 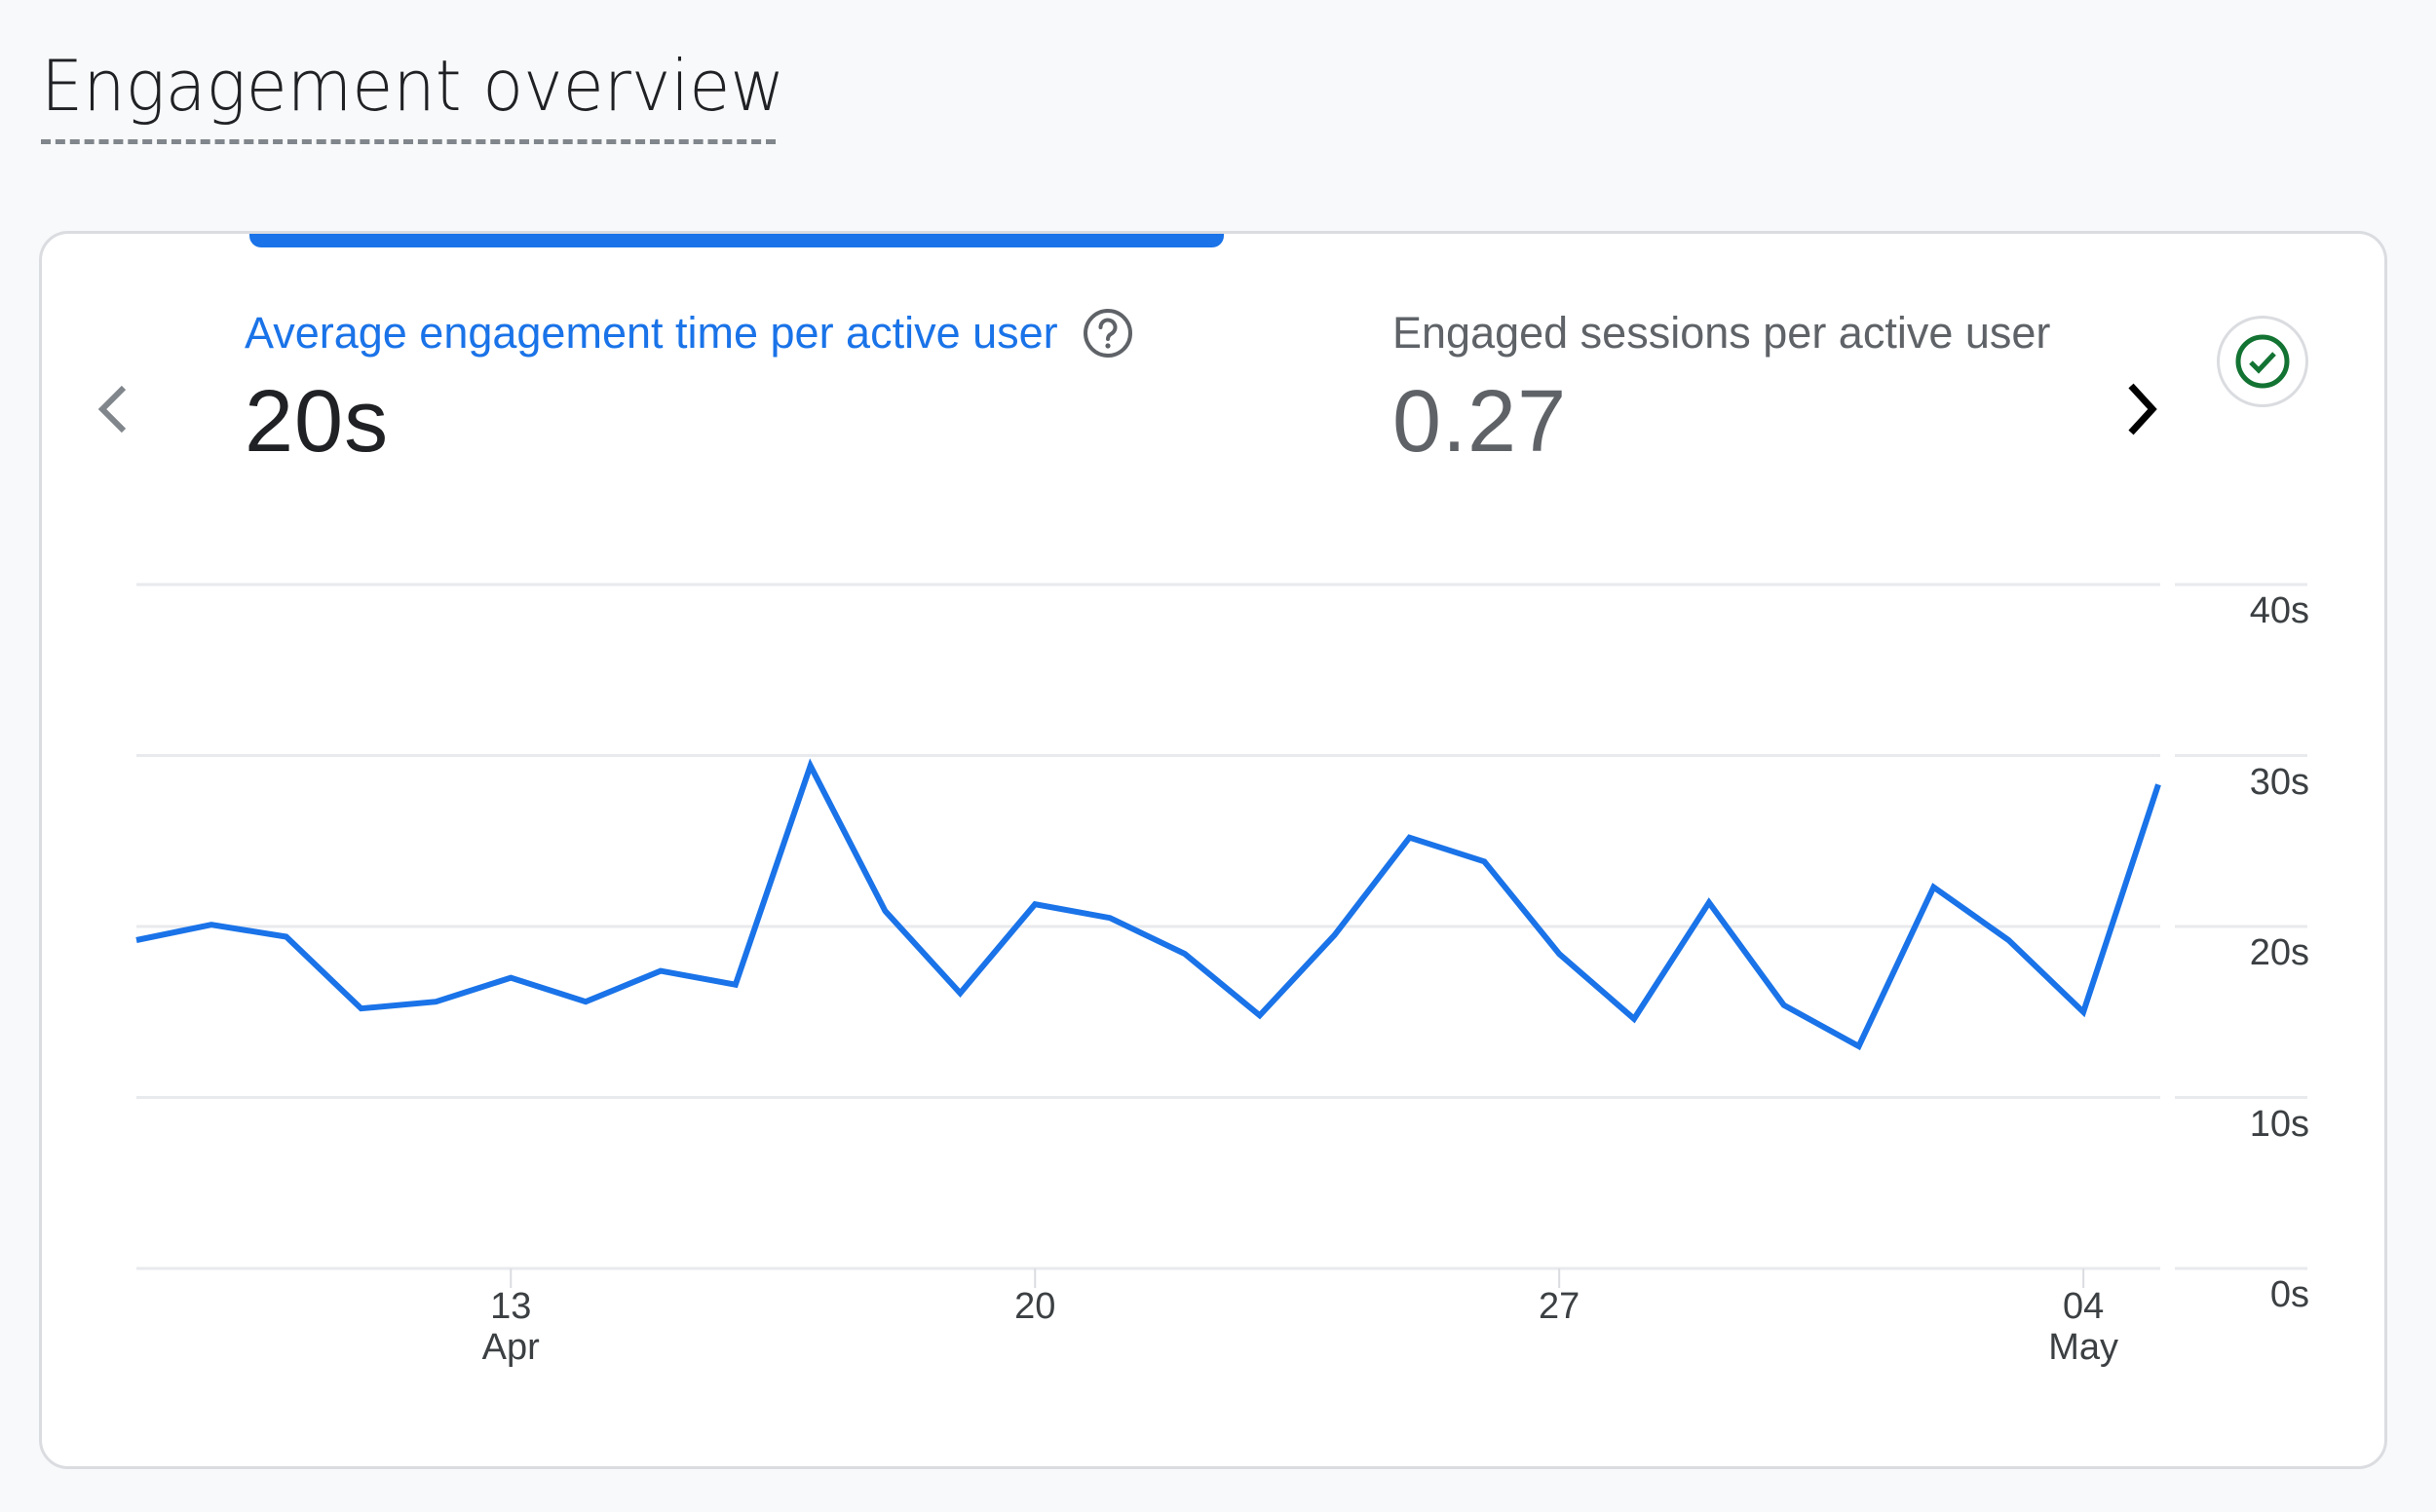 I want to click on help-circle-icon, so click(x=1108, y=333).